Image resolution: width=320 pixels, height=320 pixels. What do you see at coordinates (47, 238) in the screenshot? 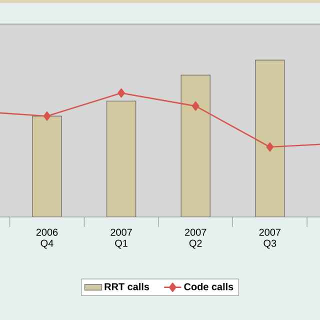
I see `x-tick-label: 2006 Q4` at bounding box center [47, 238].